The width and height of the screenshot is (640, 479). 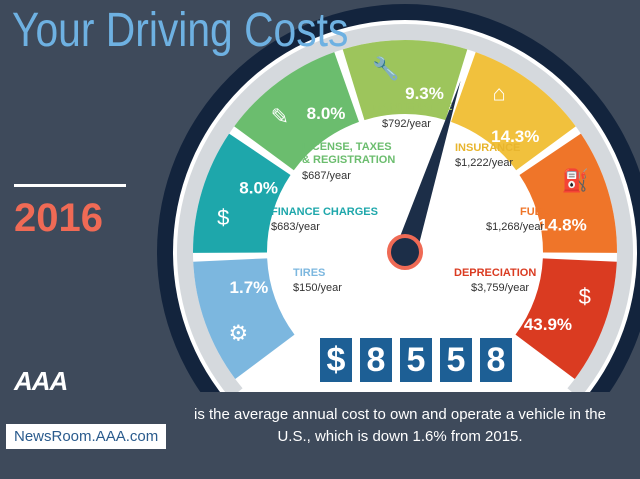 What do you see at coordinates (405, 80) in the screenshot?
I see `gauge-segment-maintenance` at bounding box center [405, 80].